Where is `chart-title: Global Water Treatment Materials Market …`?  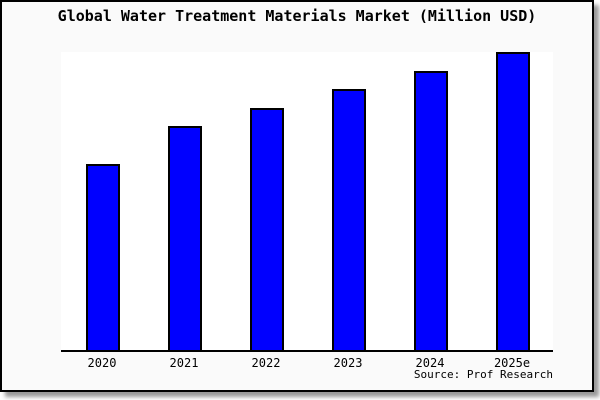 chart-title: Global Water Treatment Materials Market … is located at coordinates (297, 16).